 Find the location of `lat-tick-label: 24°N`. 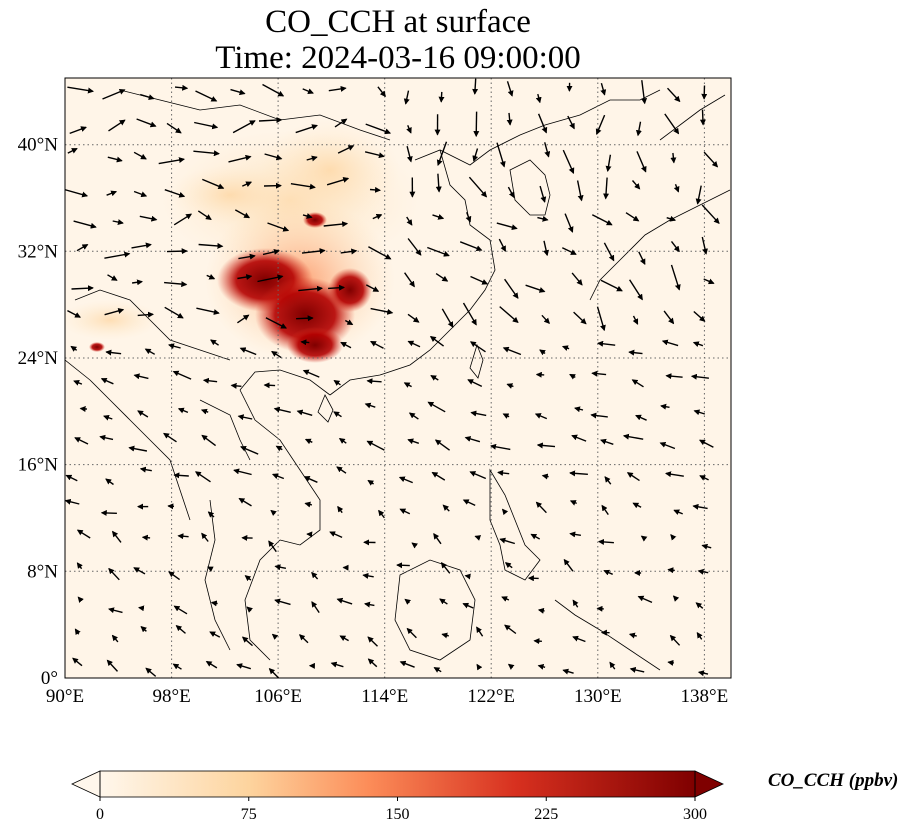

lat-tick-label: 24°N is located at coordinates (38, 358).